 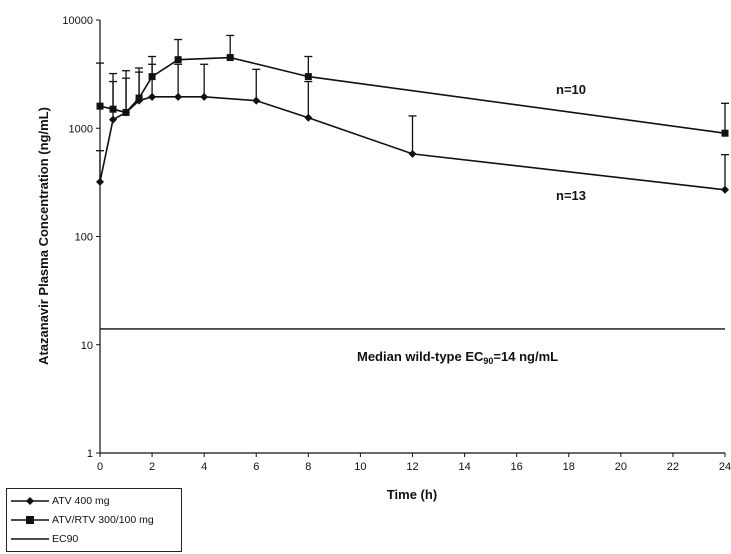 What do you see at coordinates (569, 467) in the screenshot?
I see `x-tick-label: 18` at bounding box center [569, 467].